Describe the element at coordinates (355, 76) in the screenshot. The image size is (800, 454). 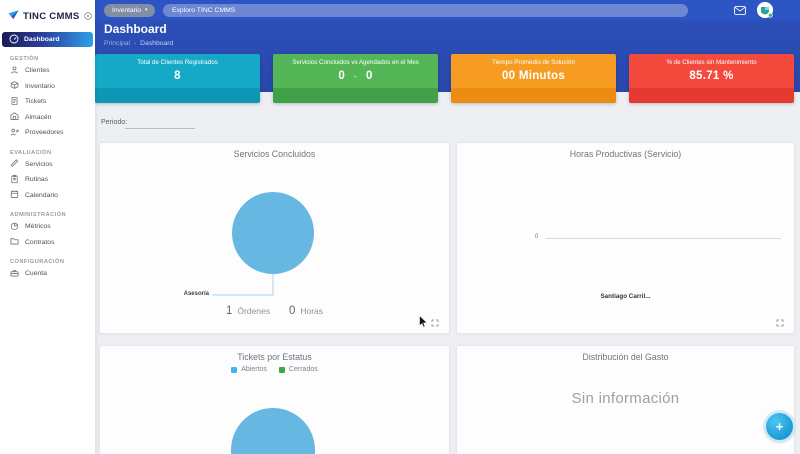
I see `stat-card-value: 0-0` at that location.